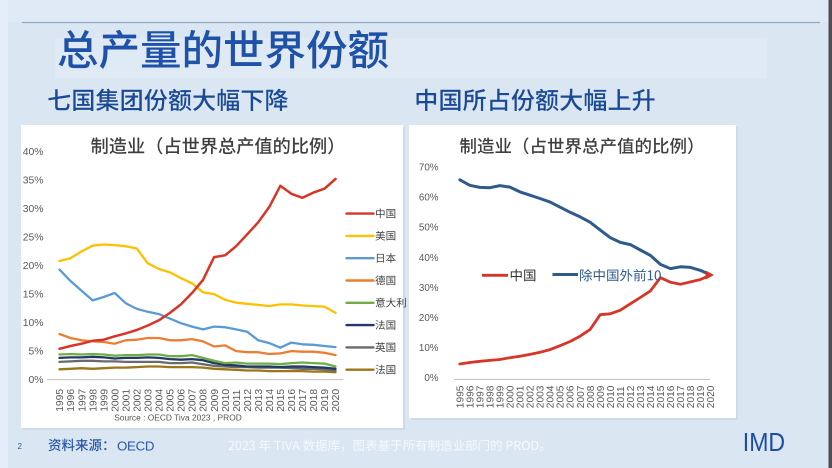 This screenshot has height=468, width=832. Describe the element at coordinates (33, 238) in the screenshot. I see `svg-text: 25%` at that location.